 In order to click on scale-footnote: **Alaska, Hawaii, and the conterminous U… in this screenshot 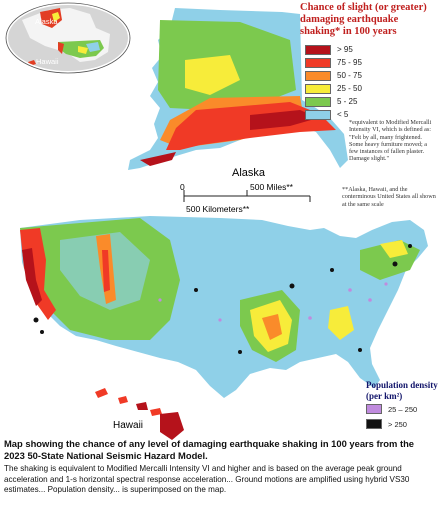, I will do `click(389, 197)`.